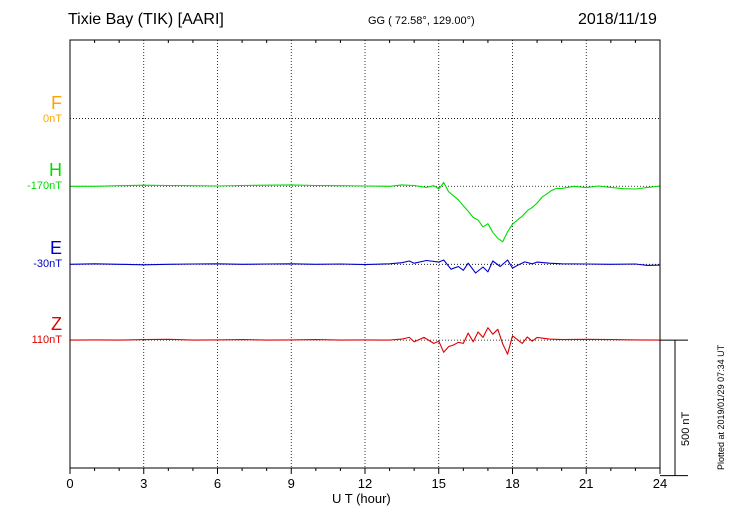 Image resolution: width=730 pixels, height=520 pixels. I want to click on channel-offset: -170nT, so click(44, 186).